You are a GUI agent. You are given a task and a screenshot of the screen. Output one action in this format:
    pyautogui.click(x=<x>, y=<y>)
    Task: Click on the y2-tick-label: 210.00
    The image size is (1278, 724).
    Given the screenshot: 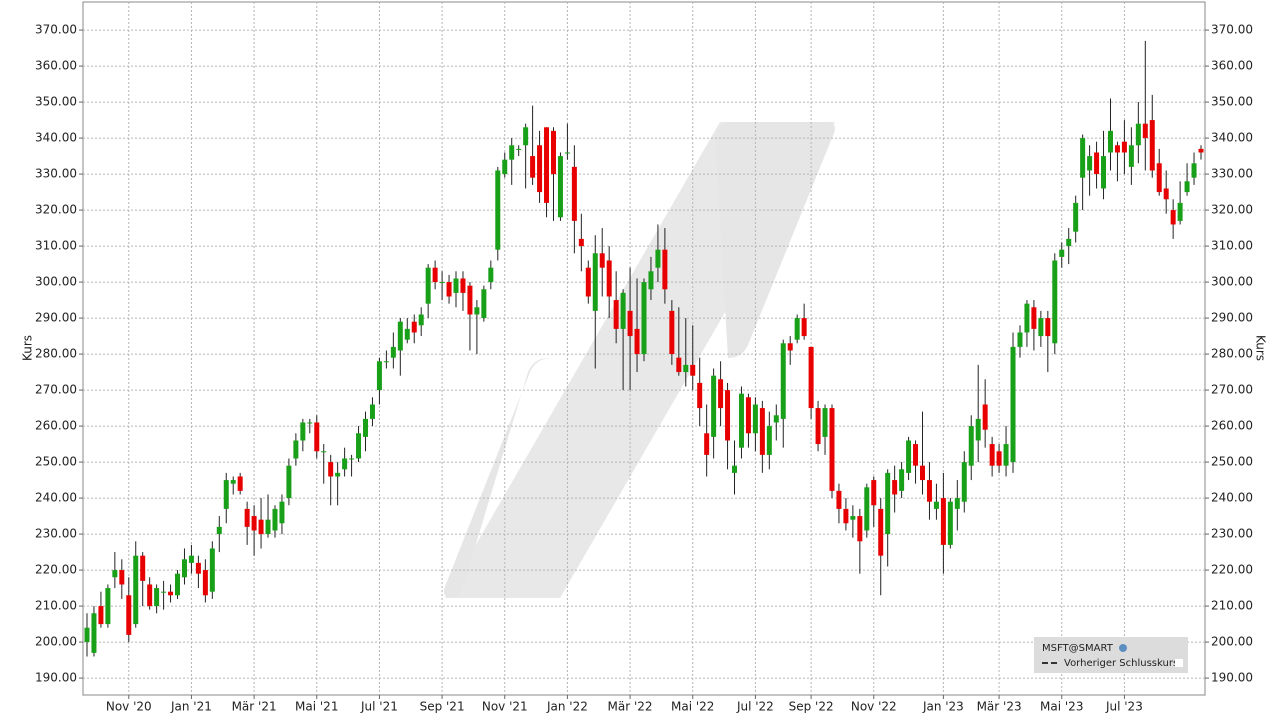 What is the action you would take?
    pyautogui.click(x=1232, y=606)
    